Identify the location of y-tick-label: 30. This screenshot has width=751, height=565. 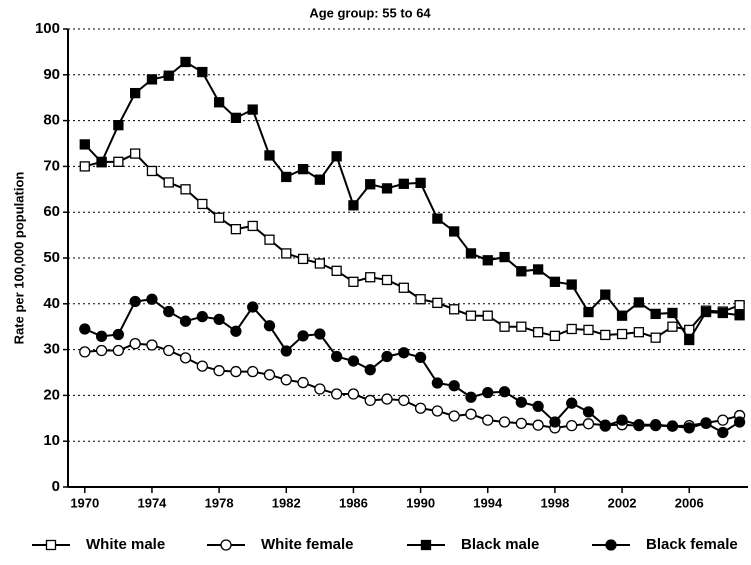
(51, 349).